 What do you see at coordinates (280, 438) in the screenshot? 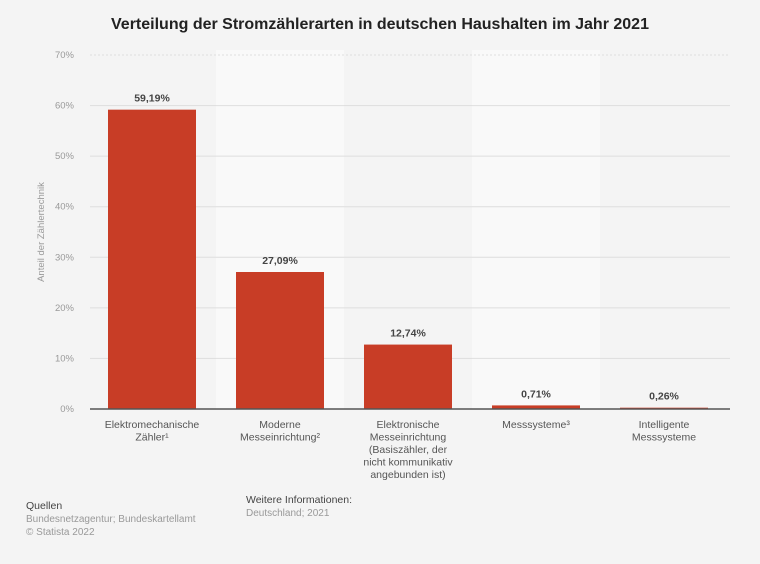
I see `x-tick-label-line: Messeinrichtung²` at bounding box center [280, 438].